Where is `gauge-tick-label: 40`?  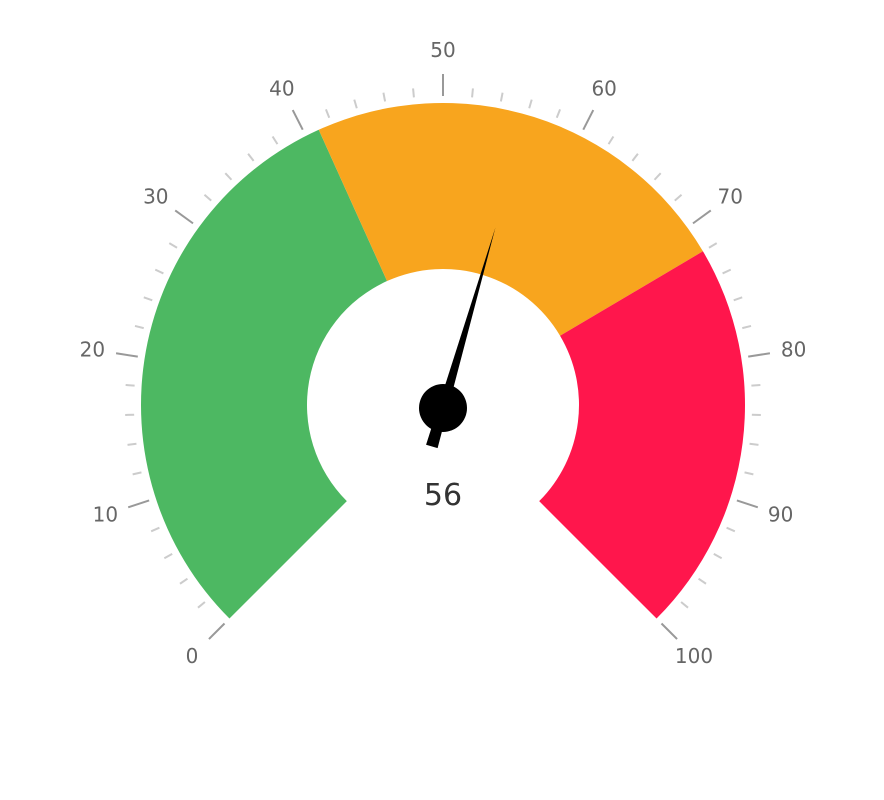
gauge-tick-label: 40 is located at coordinates (281, 89).